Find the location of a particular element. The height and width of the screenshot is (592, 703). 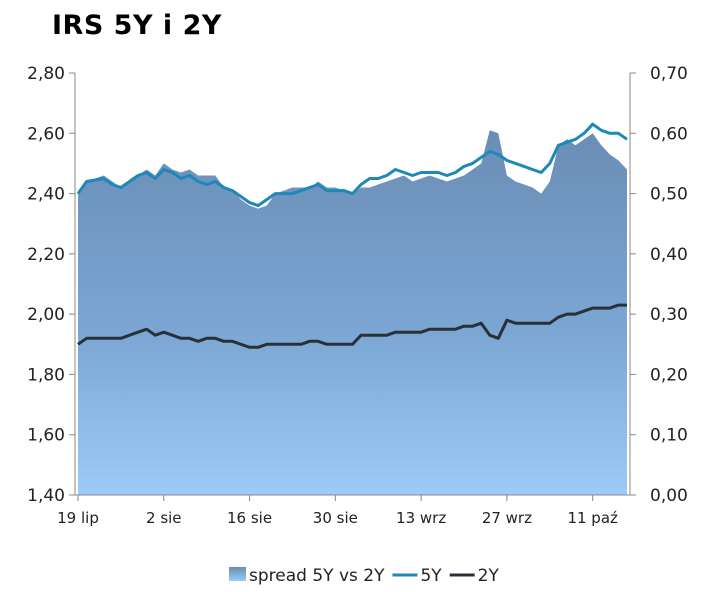

y-right-tick-label: 0,40 is located at coordinates (669, 255).